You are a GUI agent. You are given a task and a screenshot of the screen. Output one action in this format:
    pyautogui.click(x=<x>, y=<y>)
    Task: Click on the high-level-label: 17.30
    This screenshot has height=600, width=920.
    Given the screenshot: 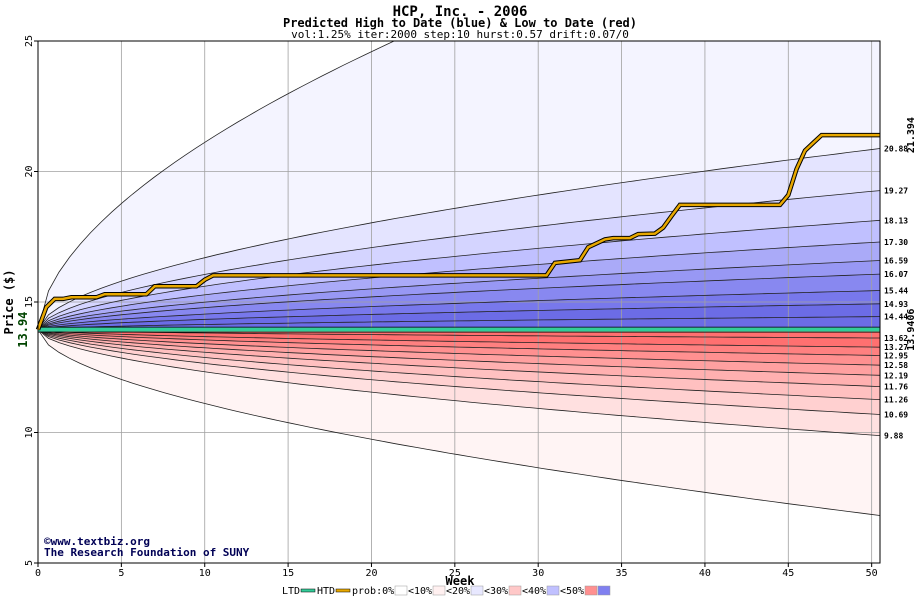 What is the action you would take?
    pyautogui.click(x=896, y=242)
    